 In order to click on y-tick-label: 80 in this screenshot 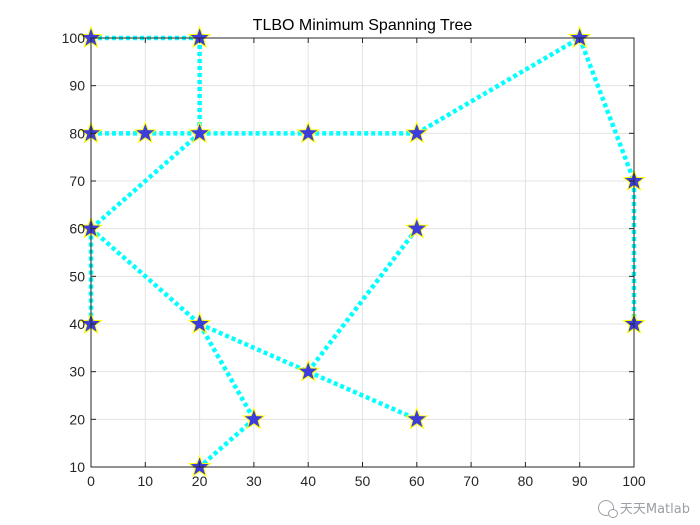, I will do `click(77, 133)`.